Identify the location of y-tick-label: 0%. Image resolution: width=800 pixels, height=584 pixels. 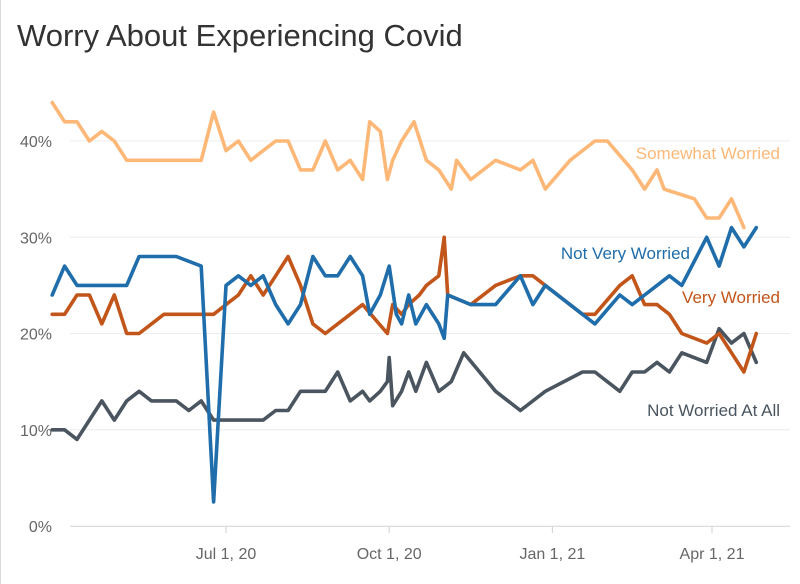
(40, 527).